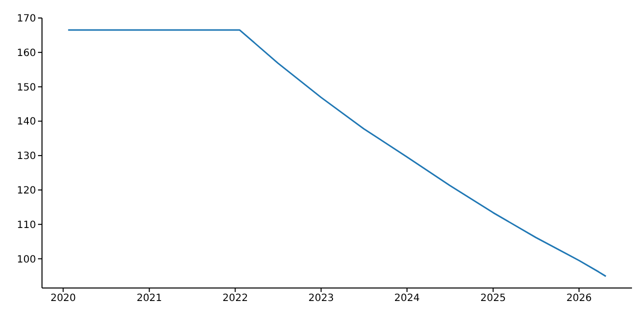 The image size is (640, 320). Describe the element at coordinates (63, 298) in the screenshot. I see `x-tick-label: 2020` at that location.